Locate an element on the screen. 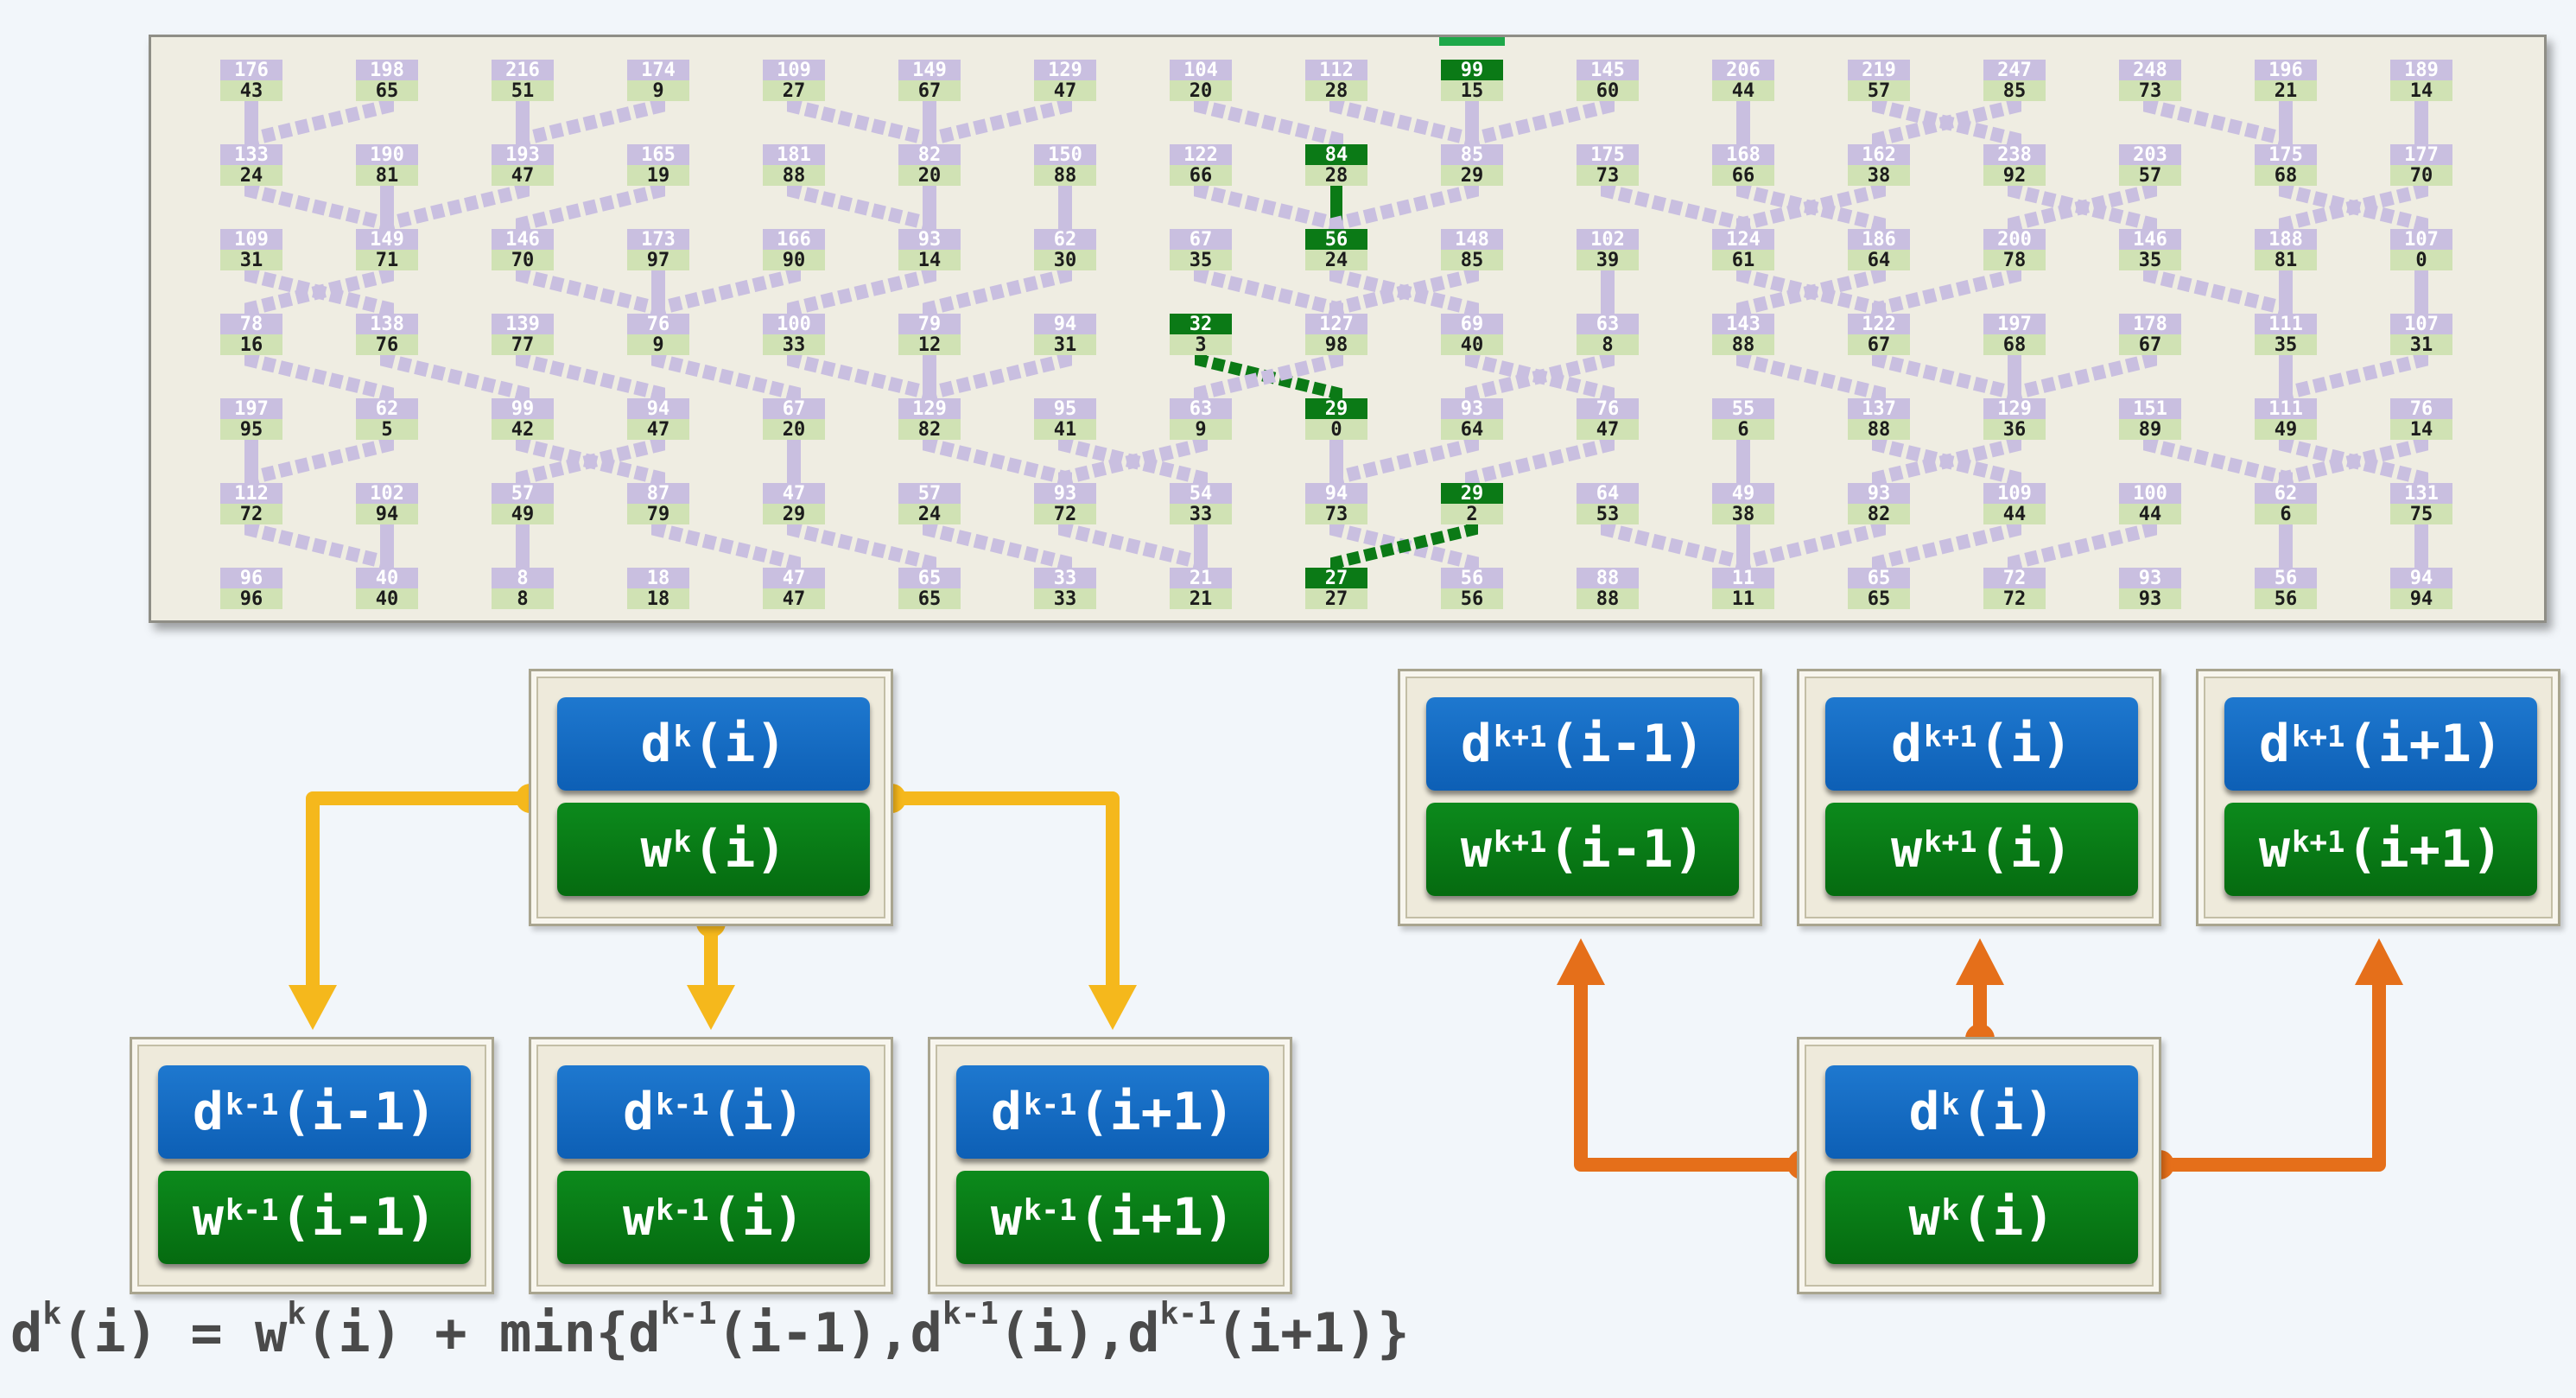 Image resolution: width=2576 pixels, height=1398 pixels. d-pill: d k-1 (i+1) is located at coordinates (1112, 1112).